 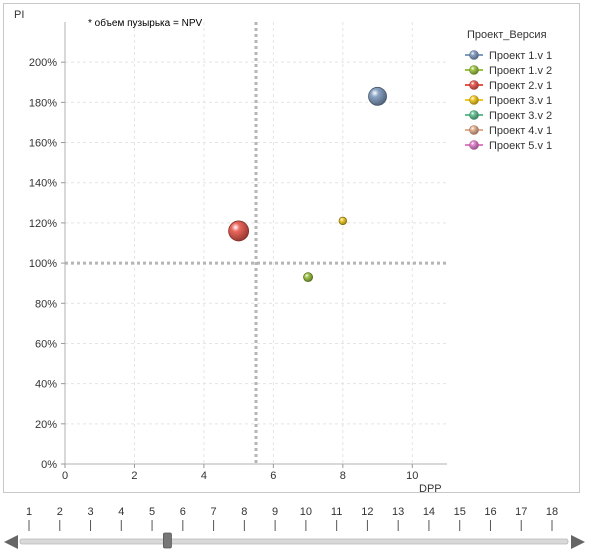 What do you see at coordinates (552, 512) in the screenshot?
I see `slider-tick-label: 18` at bounding box center [552, 512].